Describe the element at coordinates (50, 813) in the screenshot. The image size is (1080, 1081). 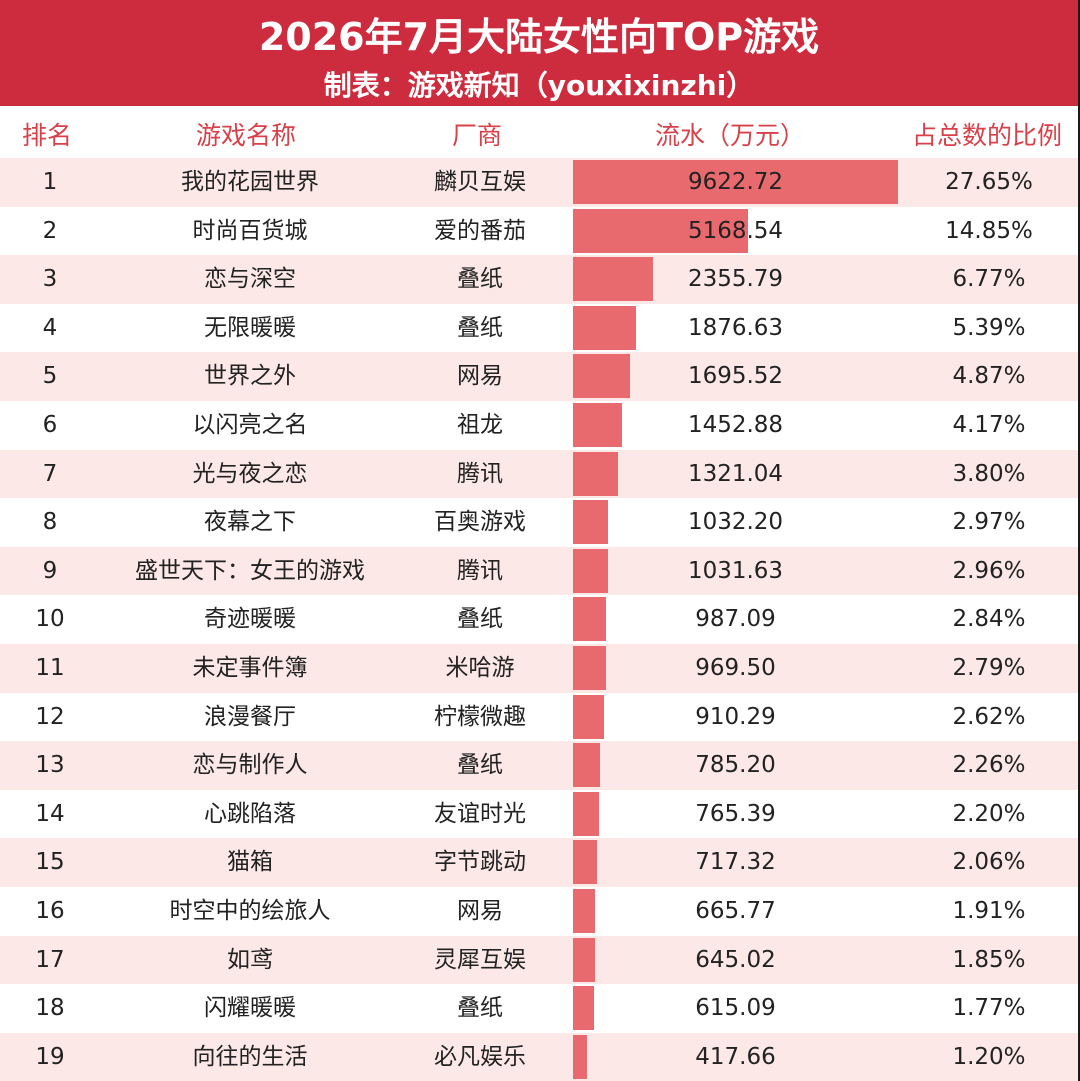
I see `rank-cell: 14` at that location.